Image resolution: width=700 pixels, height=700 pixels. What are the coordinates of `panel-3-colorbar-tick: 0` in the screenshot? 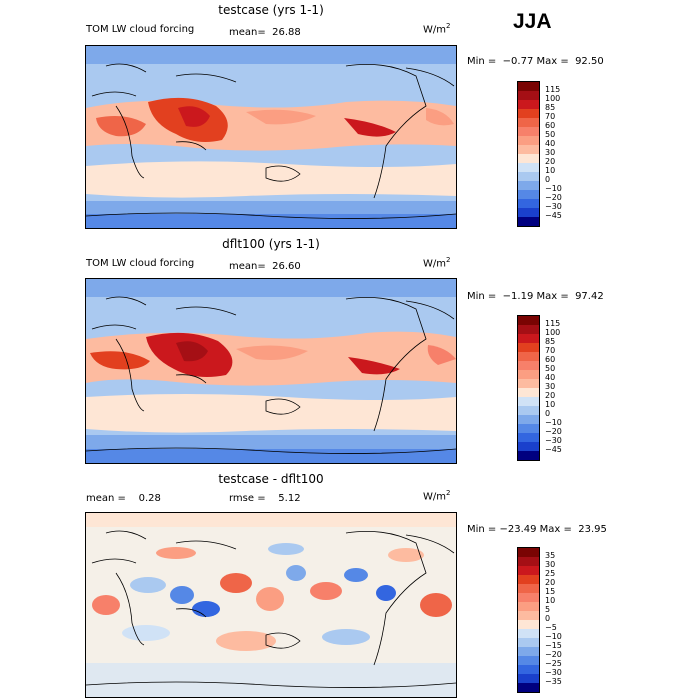 It's located at (548, 618).